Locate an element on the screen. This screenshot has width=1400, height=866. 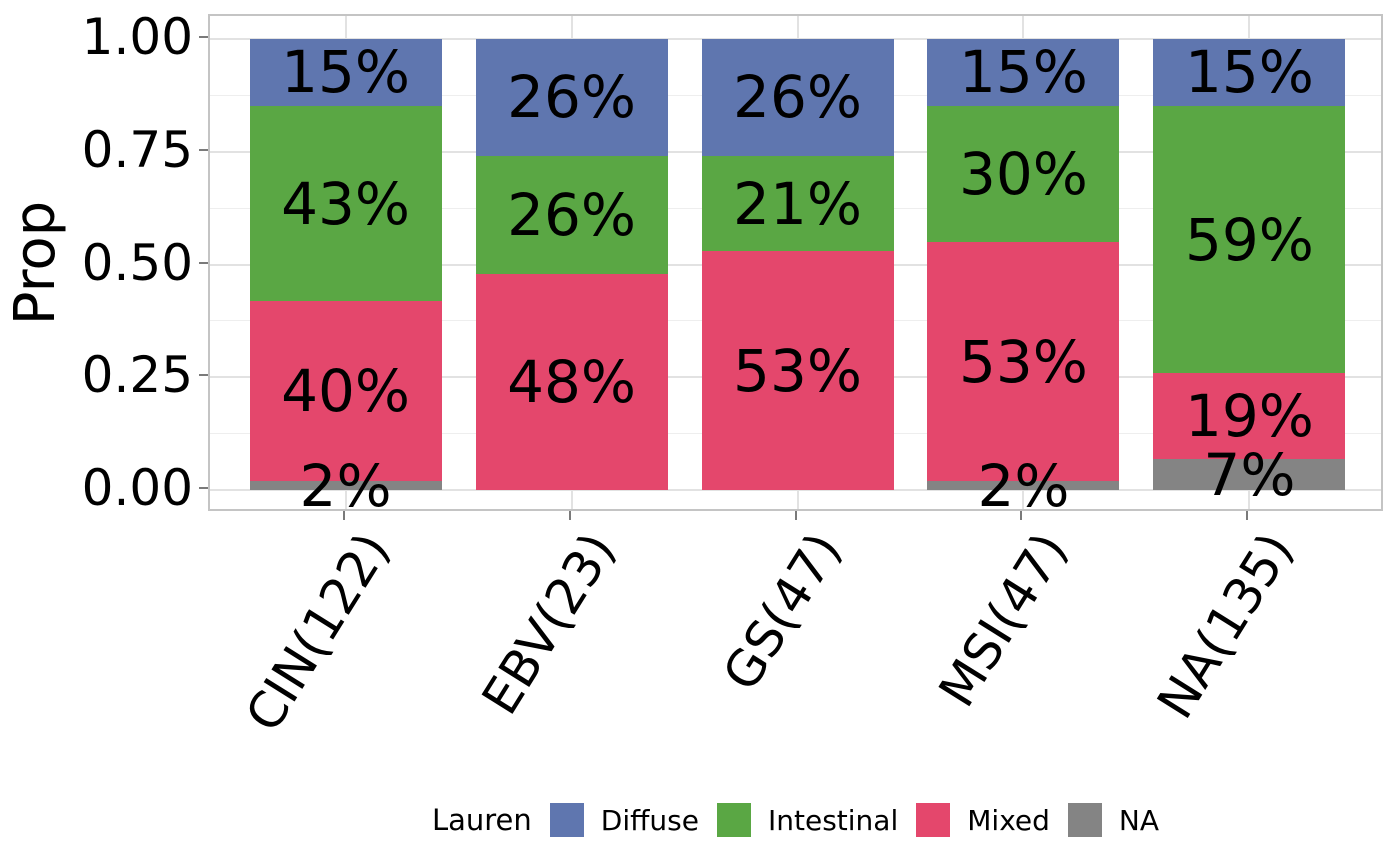
x-tick-label: MSI(47) is located at coordinates (1003, 619).